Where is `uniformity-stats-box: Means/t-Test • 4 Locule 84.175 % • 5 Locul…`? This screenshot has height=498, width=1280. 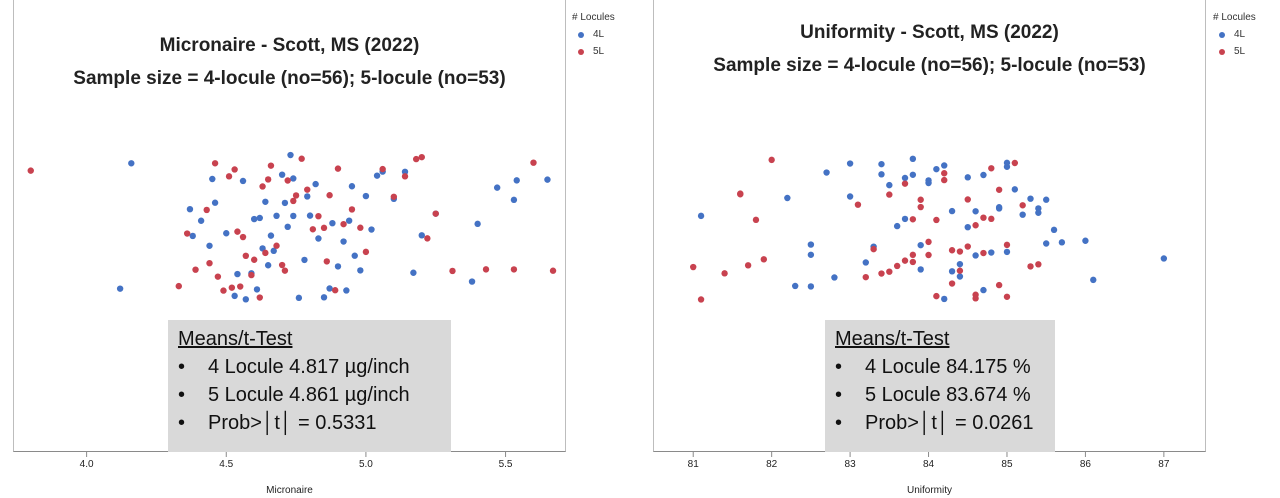 uniformity-stats-box: Means/t-Test • 4 Locule 84.175 % • 5 Locul… is located at coordinates (940, 386).